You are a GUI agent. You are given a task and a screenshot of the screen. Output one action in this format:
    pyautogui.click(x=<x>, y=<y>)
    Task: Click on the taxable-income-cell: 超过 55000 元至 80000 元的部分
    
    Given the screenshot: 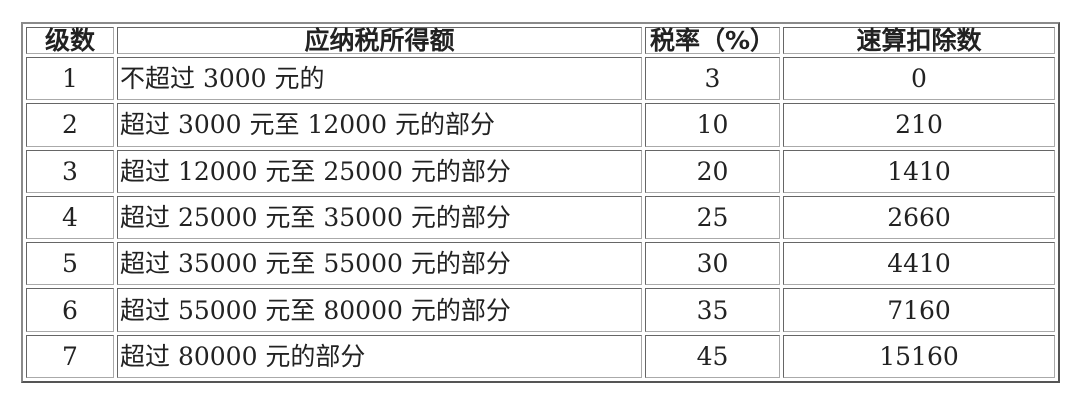 What is the action you would take?
    pyautogui.click(x=379, y=310)
    